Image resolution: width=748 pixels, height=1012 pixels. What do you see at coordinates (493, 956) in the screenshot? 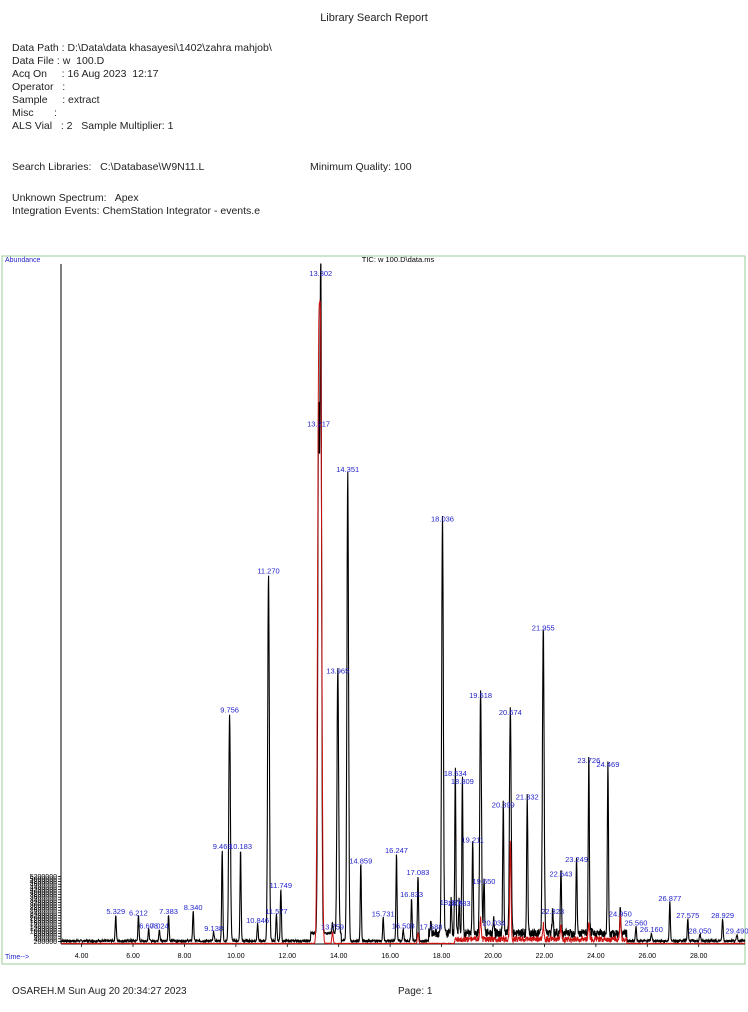
I see `x-tick-label: 20.00` at bounding box center [493, 956].